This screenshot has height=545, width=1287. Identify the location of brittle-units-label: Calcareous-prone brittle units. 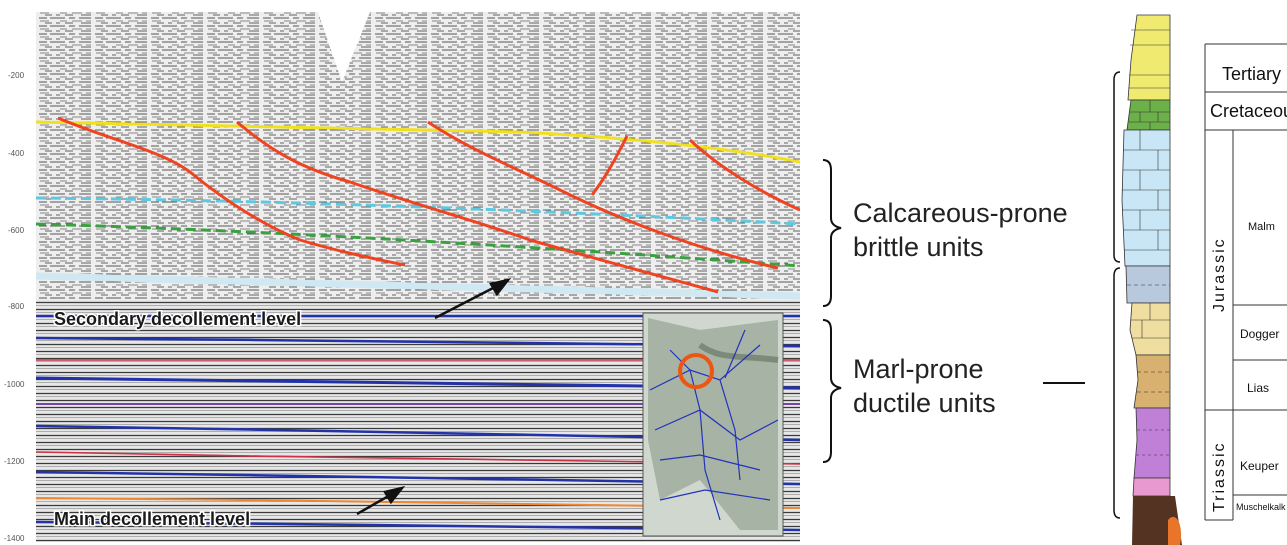
(960, 230).